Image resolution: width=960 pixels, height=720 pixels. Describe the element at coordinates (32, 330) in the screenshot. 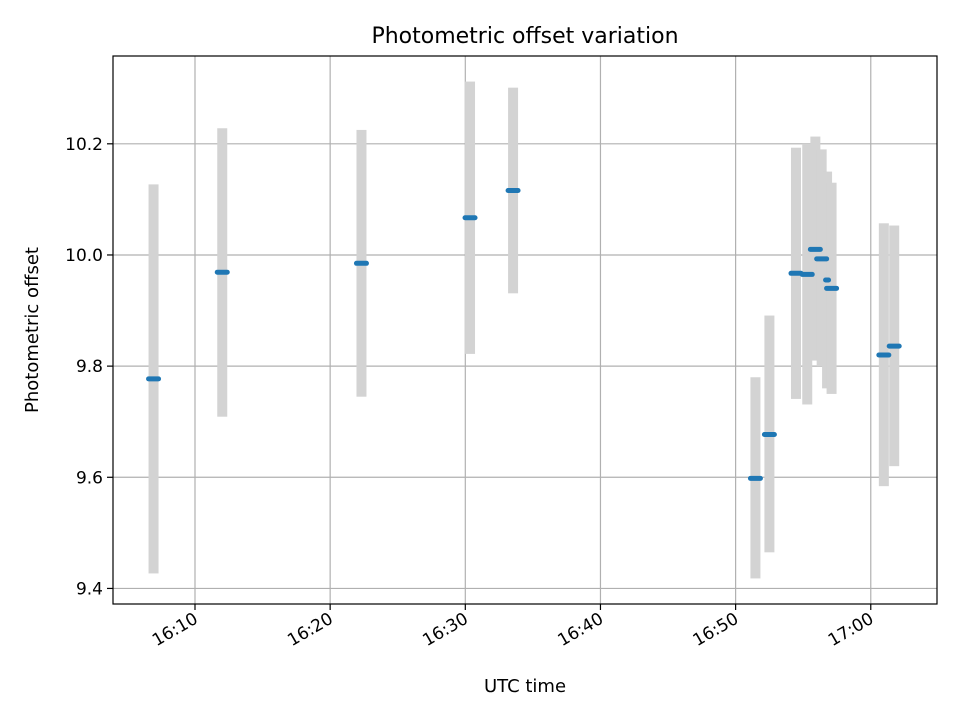

I see `y-axis-label: Photometric offset` at that location.